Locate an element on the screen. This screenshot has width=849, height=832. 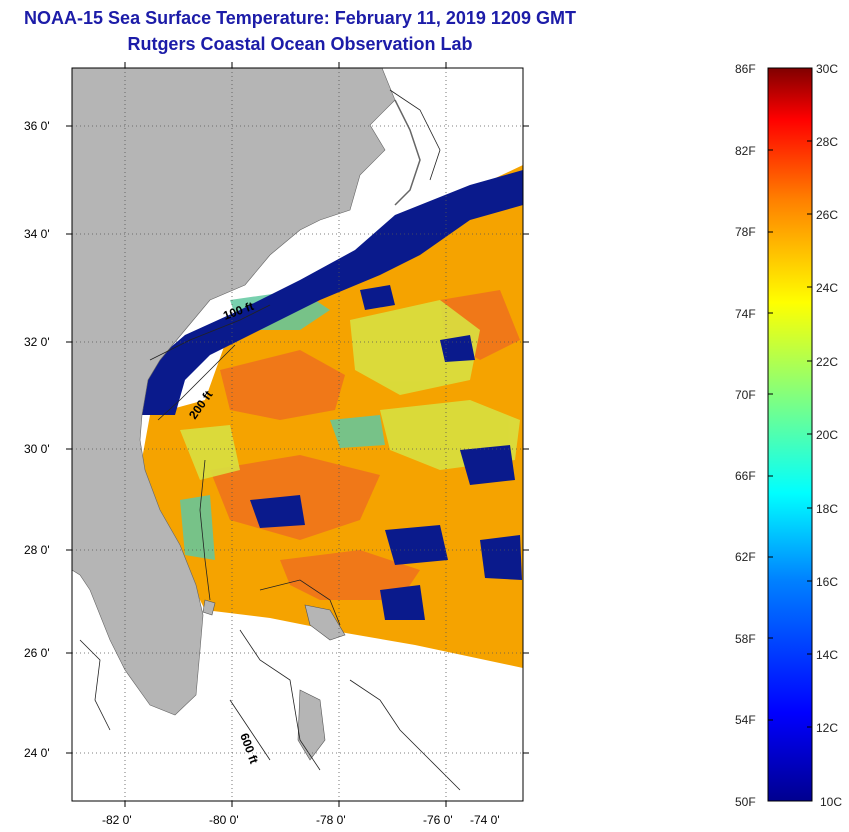
colorbar-gradient is located at coordinates (790, 434).